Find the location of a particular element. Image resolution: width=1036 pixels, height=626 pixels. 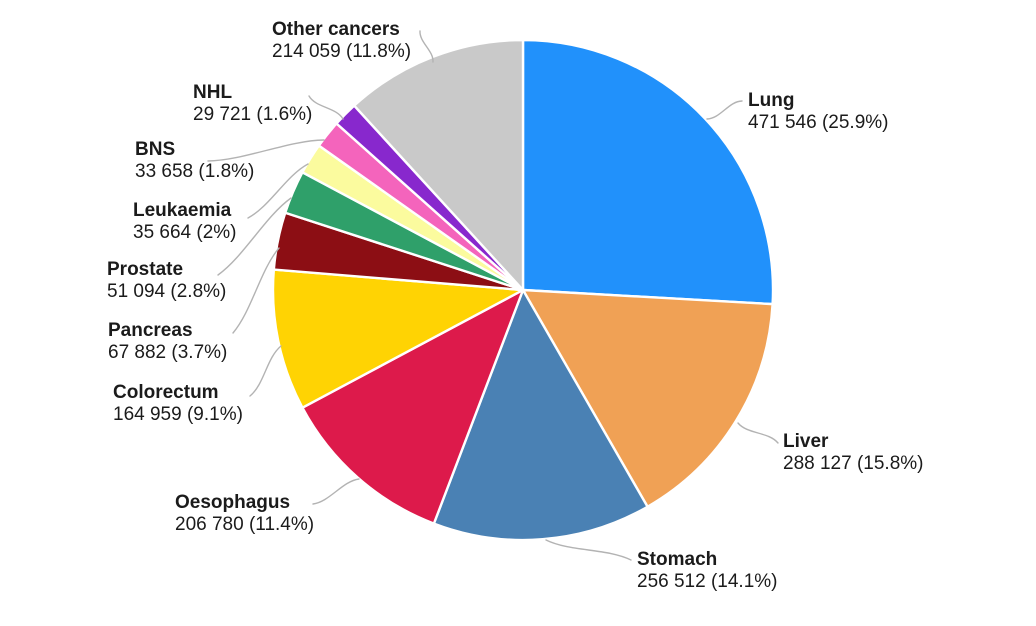

slice-label: Colorectum is located at coordinates (166, 392).